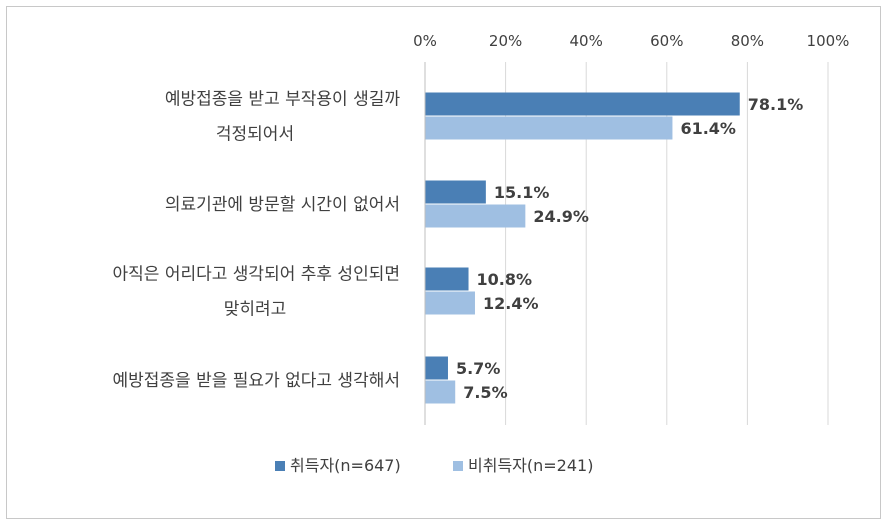 Image resolution: width=889 pixels, height=527 pixels. Describe the element at coordinates (776, 104) in the screenshot. I see `data-label: 78.1%` at that location.